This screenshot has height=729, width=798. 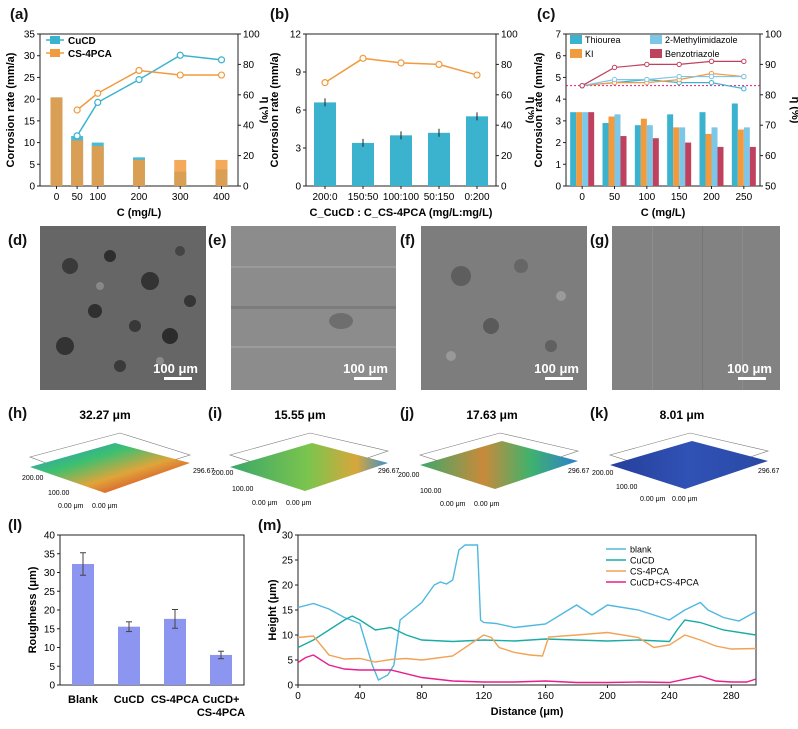 What do you see at coordinates (215, 413) in the screenshot?
I see `panel-label-i: (i)` at bounding box center [215, 413].